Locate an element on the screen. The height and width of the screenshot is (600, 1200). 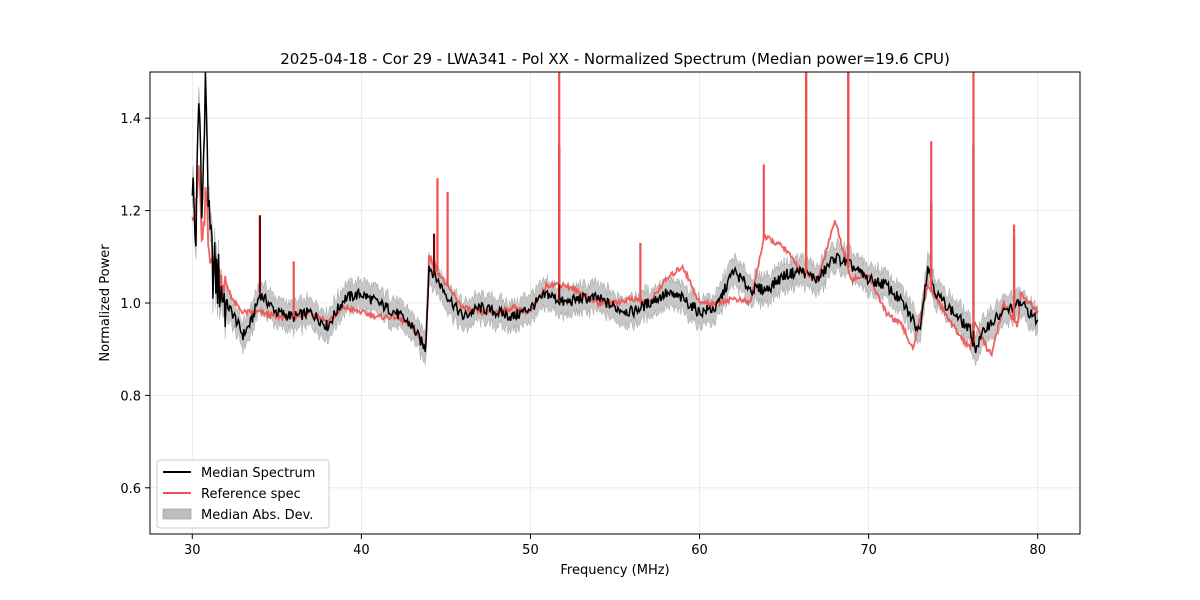
x-tick-label-70: 70 is located at coordinates (868, 550).